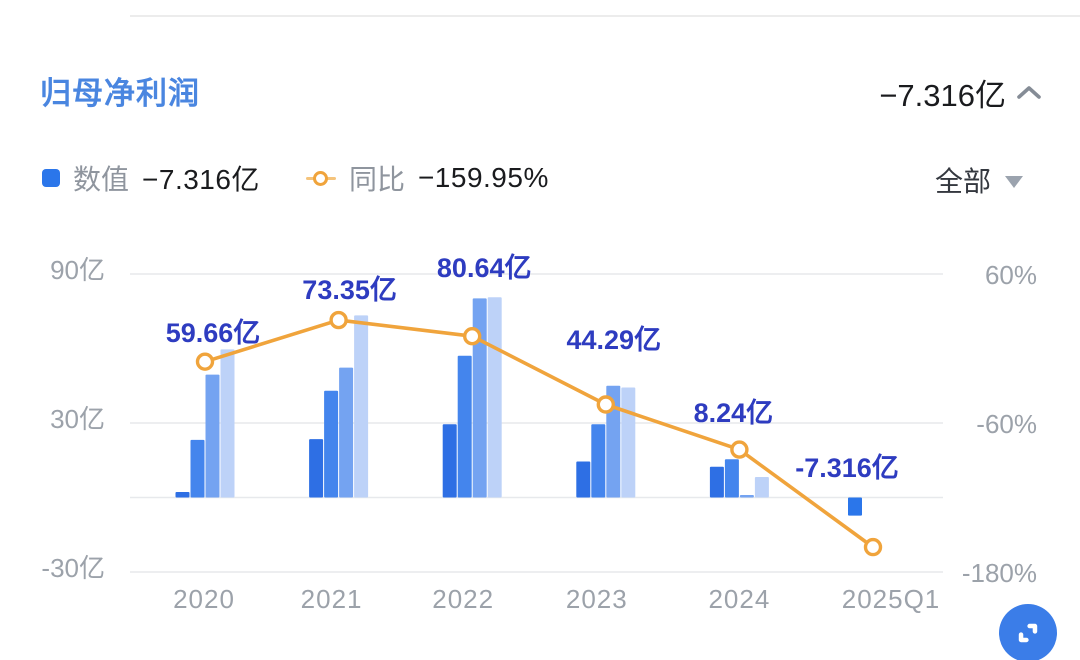 This screenshot has height=660, width=1080. What do you see at coordinates (463, 599) in the screenshot?
I see `x-axis-label: 2022` at bounding box center [463, 599].